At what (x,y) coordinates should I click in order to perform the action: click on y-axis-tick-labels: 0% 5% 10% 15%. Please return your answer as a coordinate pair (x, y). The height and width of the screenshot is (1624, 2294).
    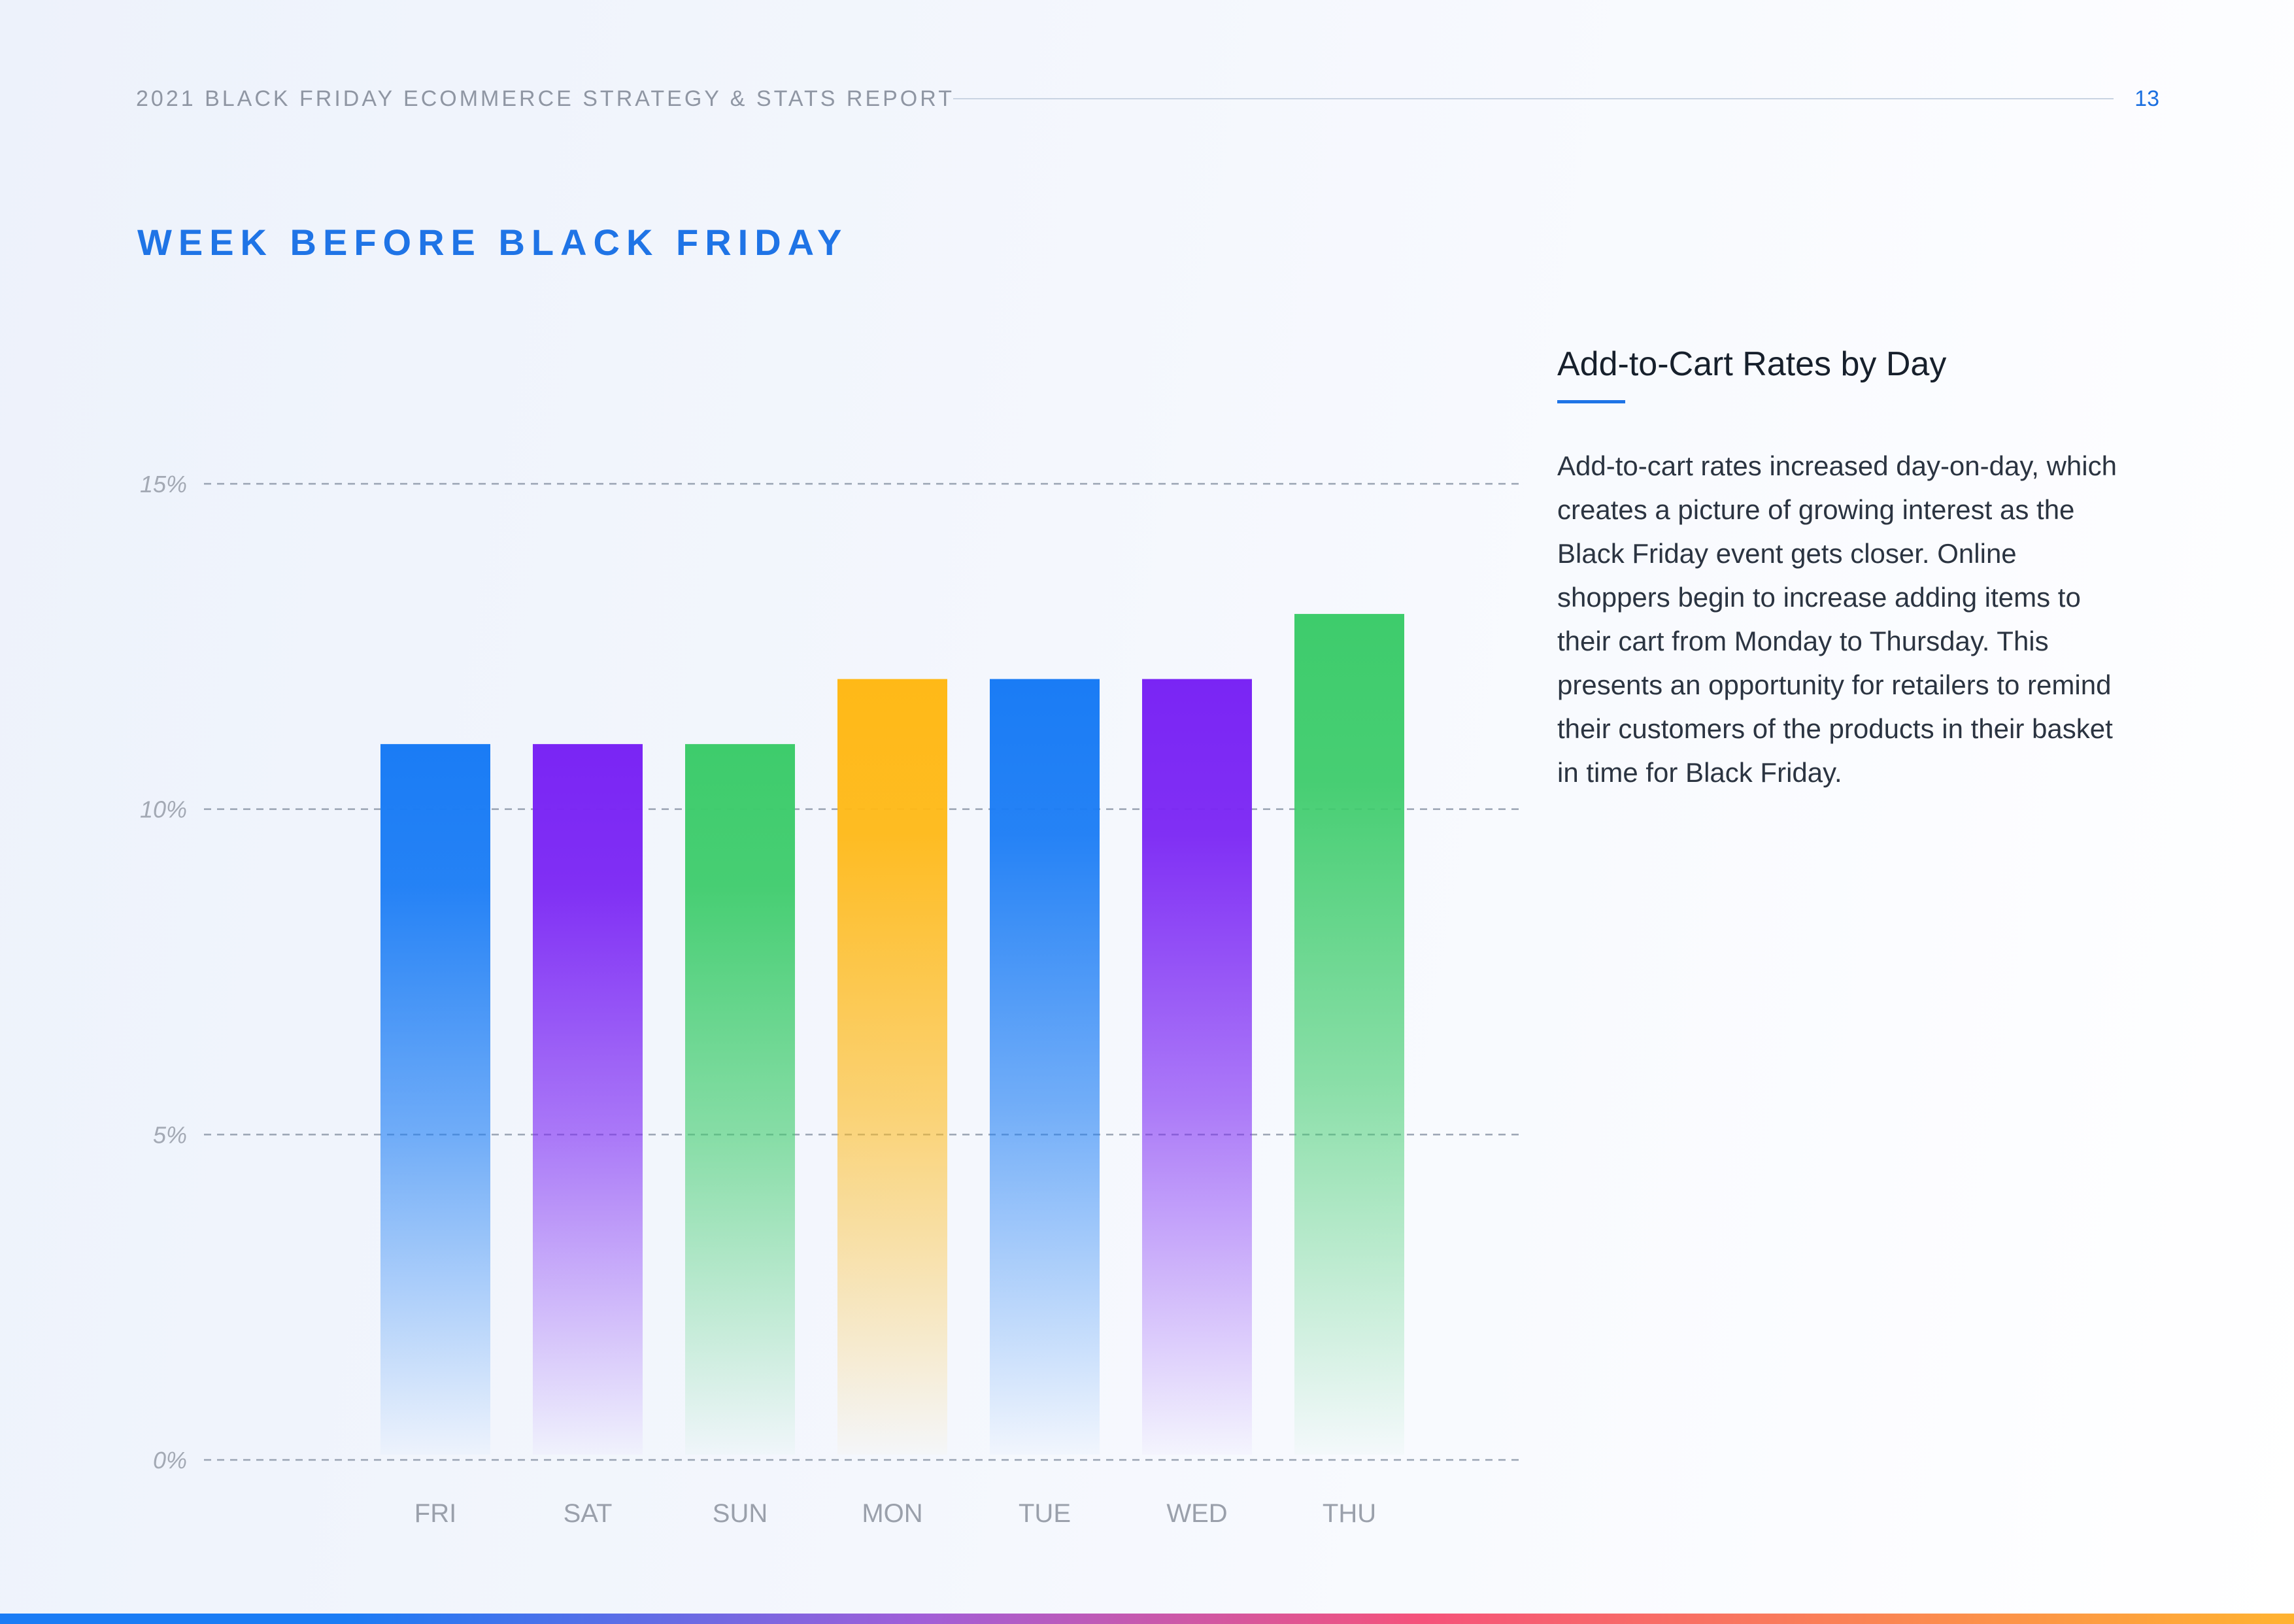
    Looking at the image, I should click on (163, 972).